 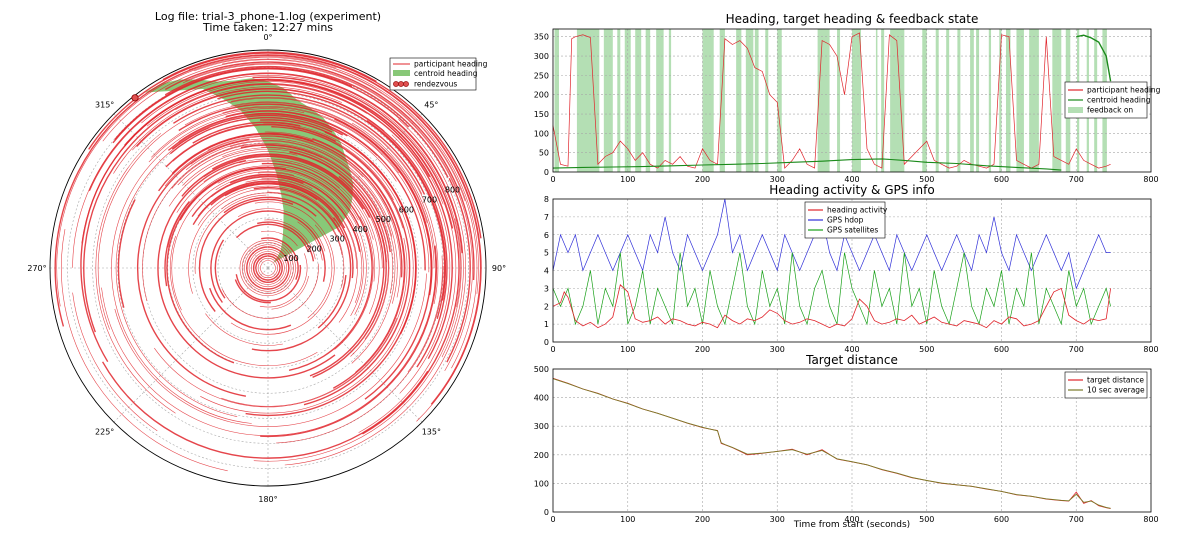 I want to click on y-tick-label: 0, so click(x=546, y=172).